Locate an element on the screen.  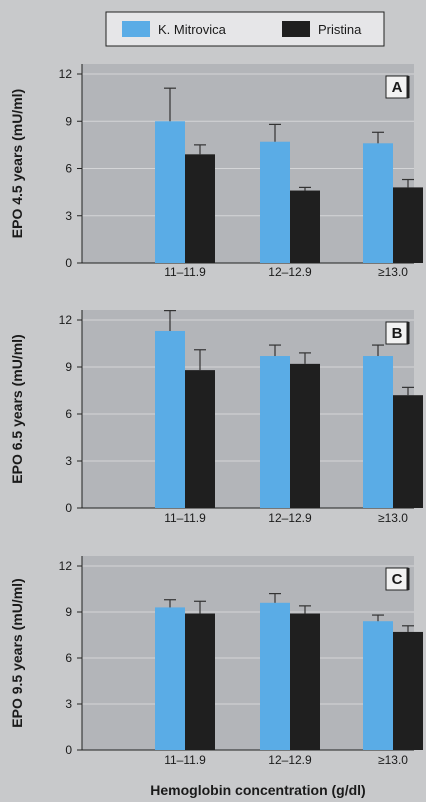
panel-letter: A is located at coordinates (397, 87).